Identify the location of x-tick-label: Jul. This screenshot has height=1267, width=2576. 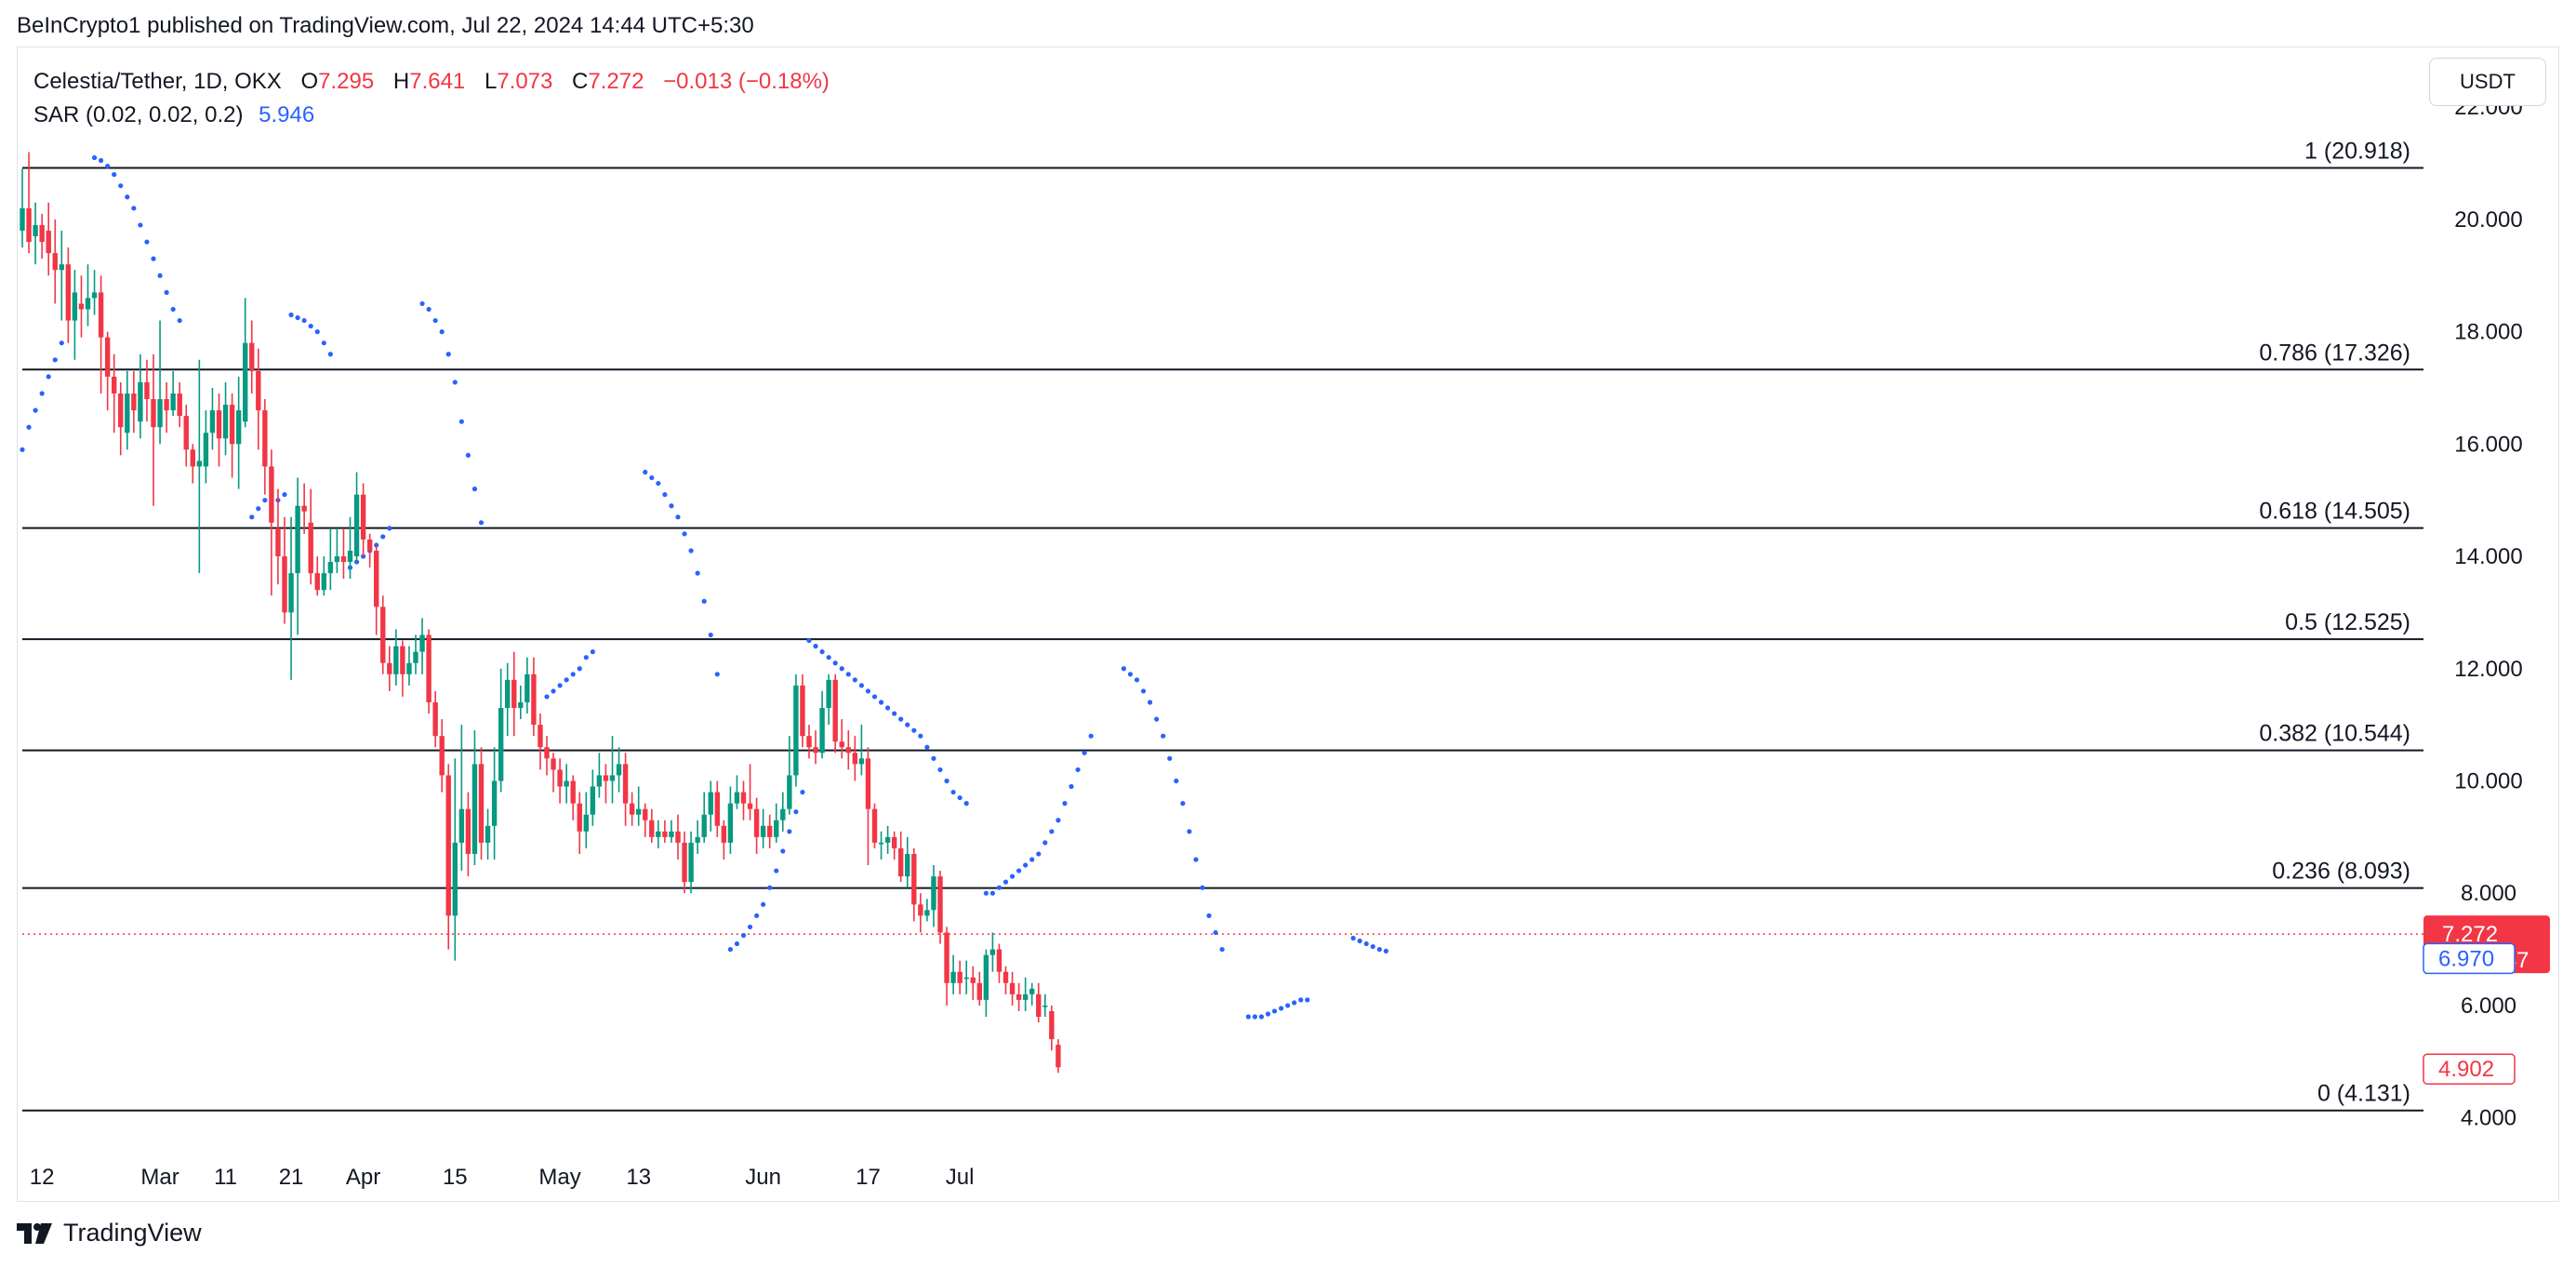
(960, 1177).